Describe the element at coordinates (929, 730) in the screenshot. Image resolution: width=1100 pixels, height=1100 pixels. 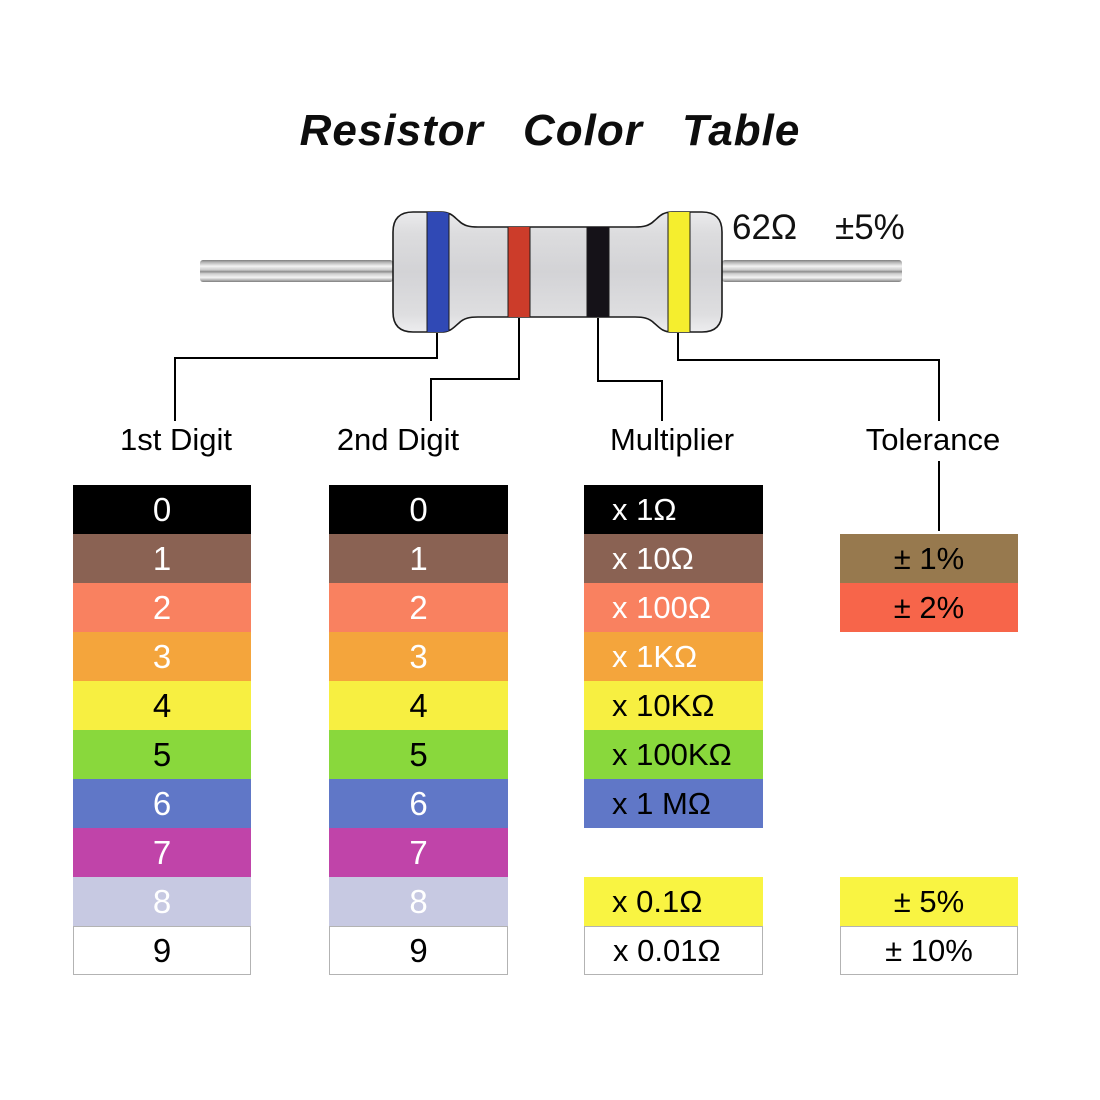
I see `column-tolerance: ± 1% ± 2% ± 5% ± 10%` at that location.